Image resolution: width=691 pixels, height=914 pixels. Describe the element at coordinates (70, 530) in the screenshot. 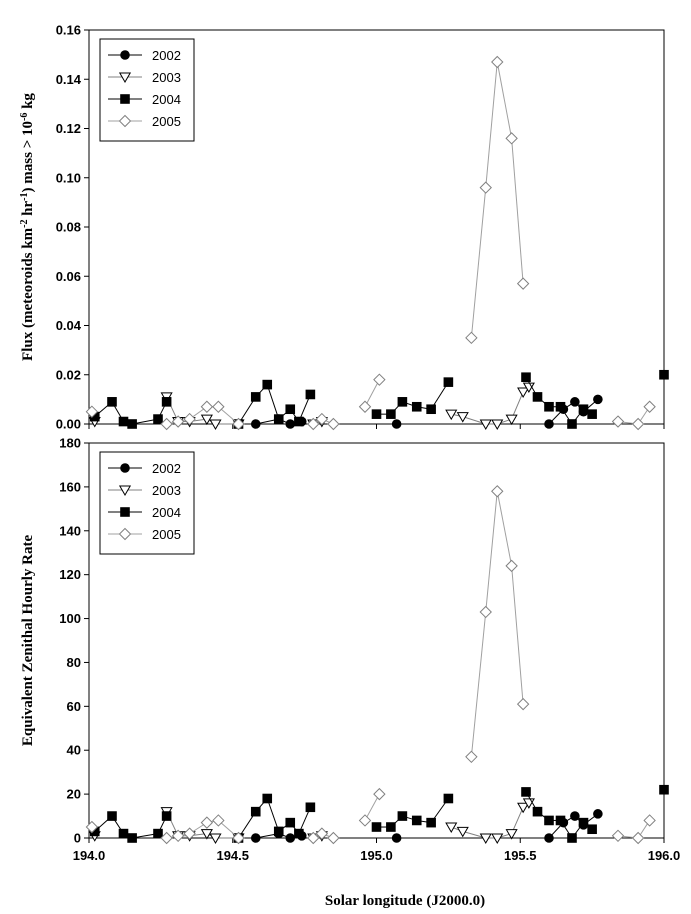

I see `y-tick-label: 140` at that location.